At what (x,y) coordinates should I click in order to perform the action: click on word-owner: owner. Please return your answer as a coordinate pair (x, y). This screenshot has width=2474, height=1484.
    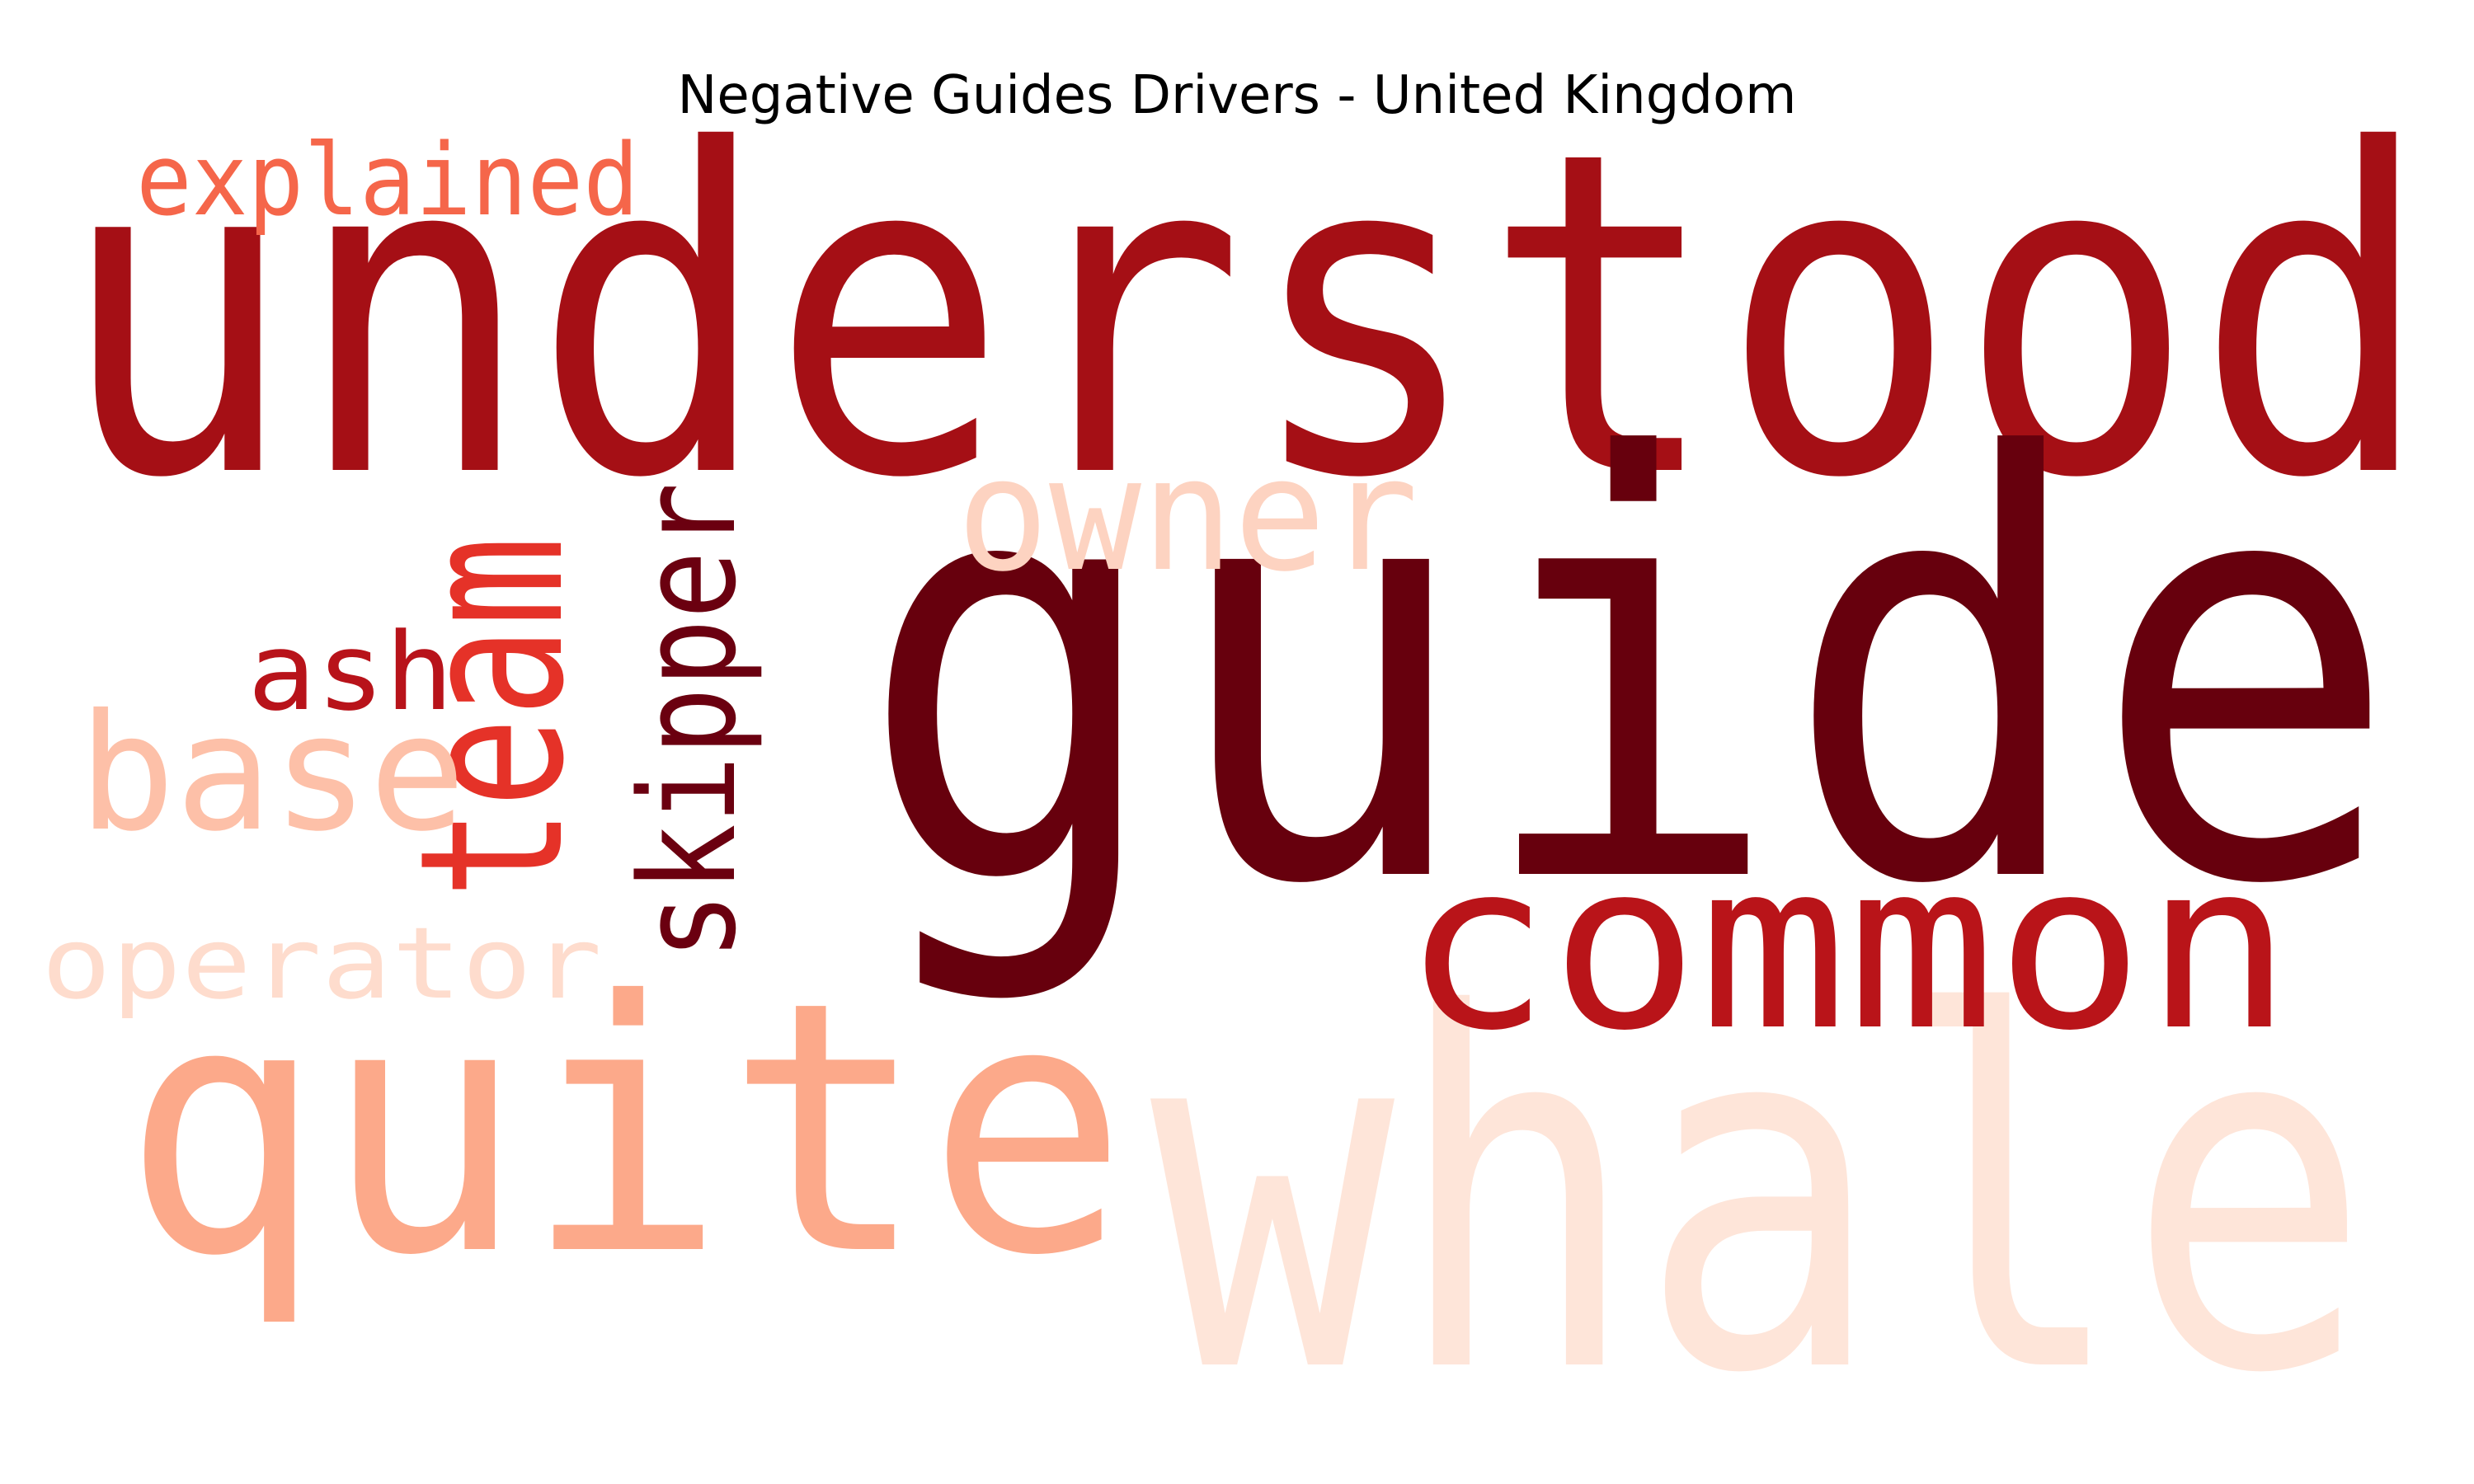
    Looking at the image, I should click on (1187, 515).